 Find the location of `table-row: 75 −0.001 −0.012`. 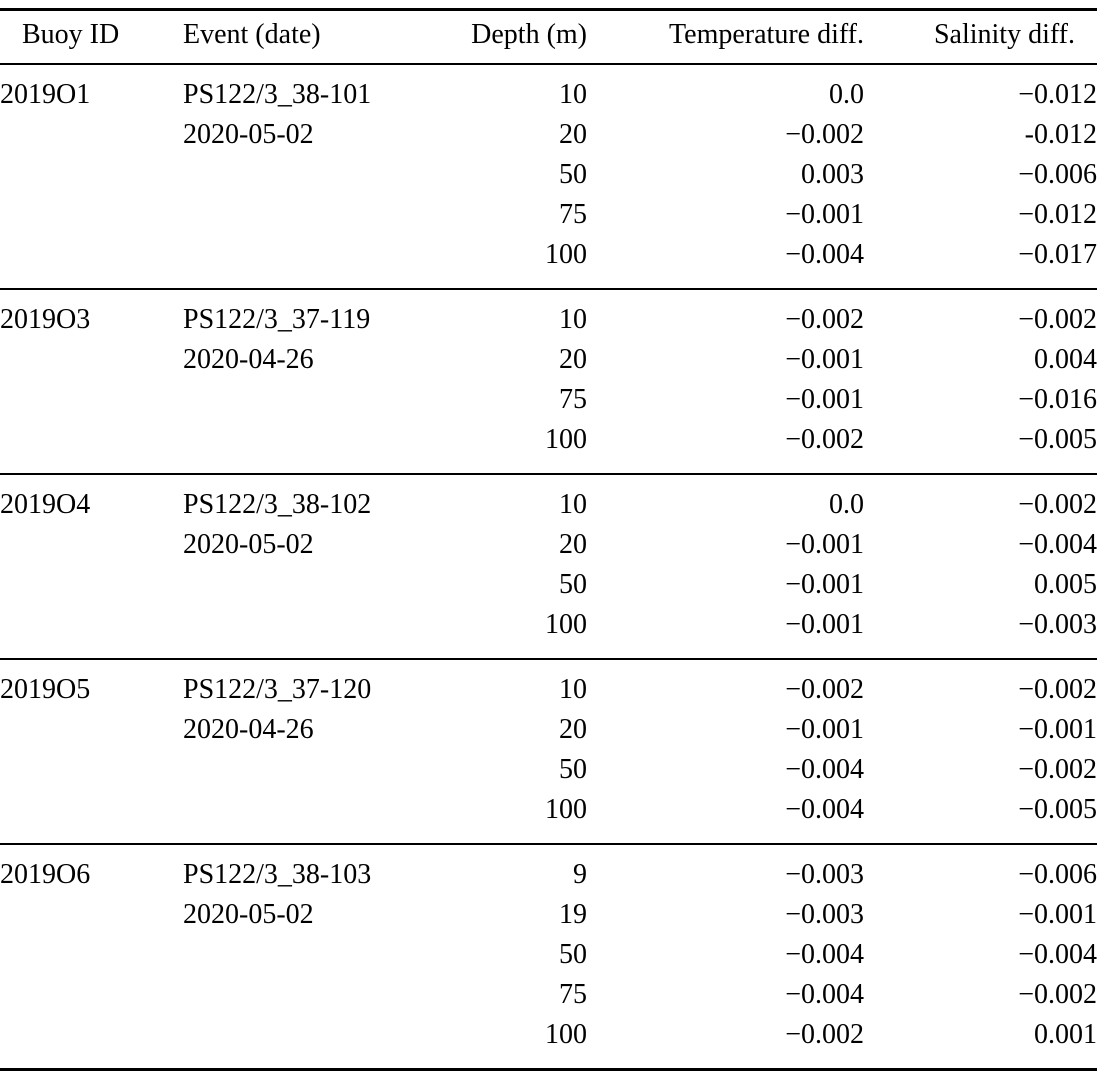

table-row: 75 −0.001 −0.012 is located at coordinates (548, 215).